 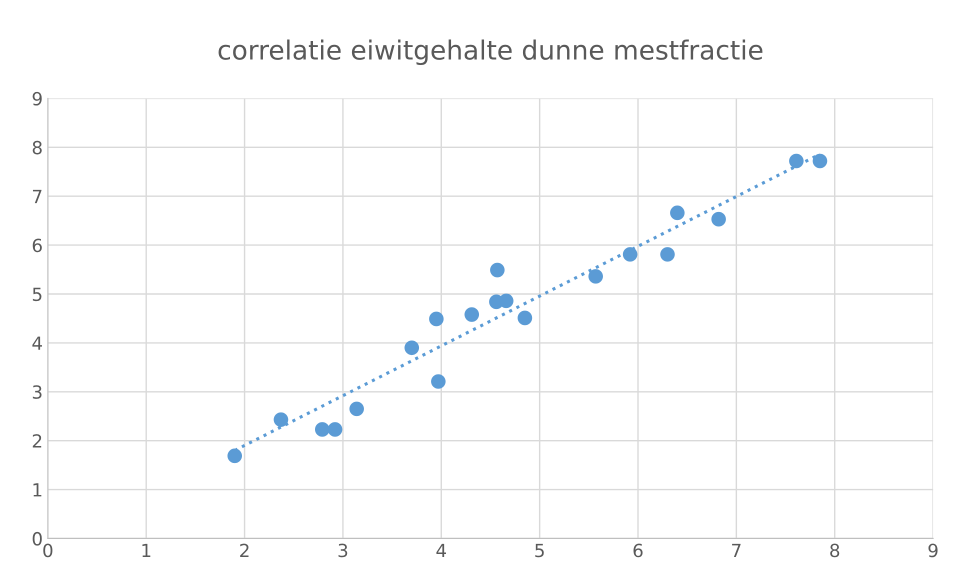 What do you see at coordinates (441, 551) in the screenshot?
I see `x-tick-label: 4` at bounding box center [441, 551].